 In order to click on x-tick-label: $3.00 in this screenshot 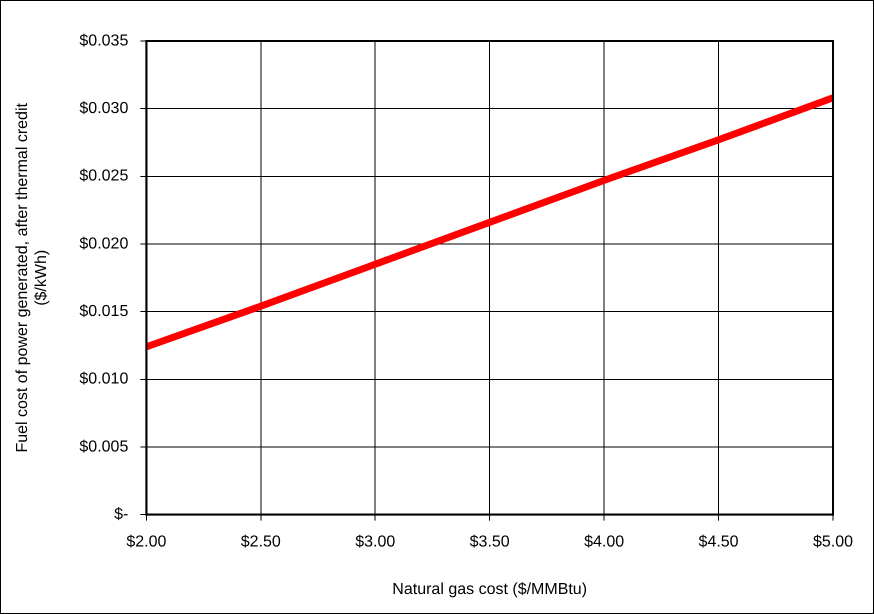, I will do `click(375, 542)`.